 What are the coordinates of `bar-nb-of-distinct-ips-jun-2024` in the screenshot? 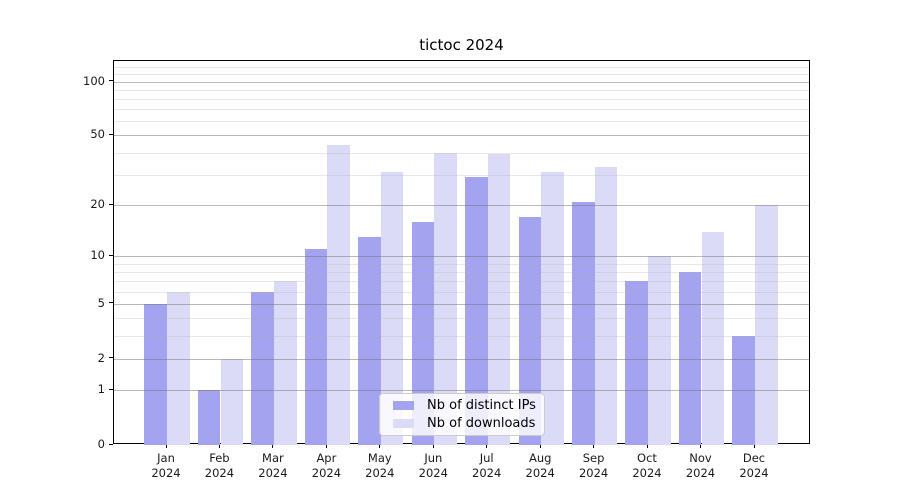 It's located at (423, 333).